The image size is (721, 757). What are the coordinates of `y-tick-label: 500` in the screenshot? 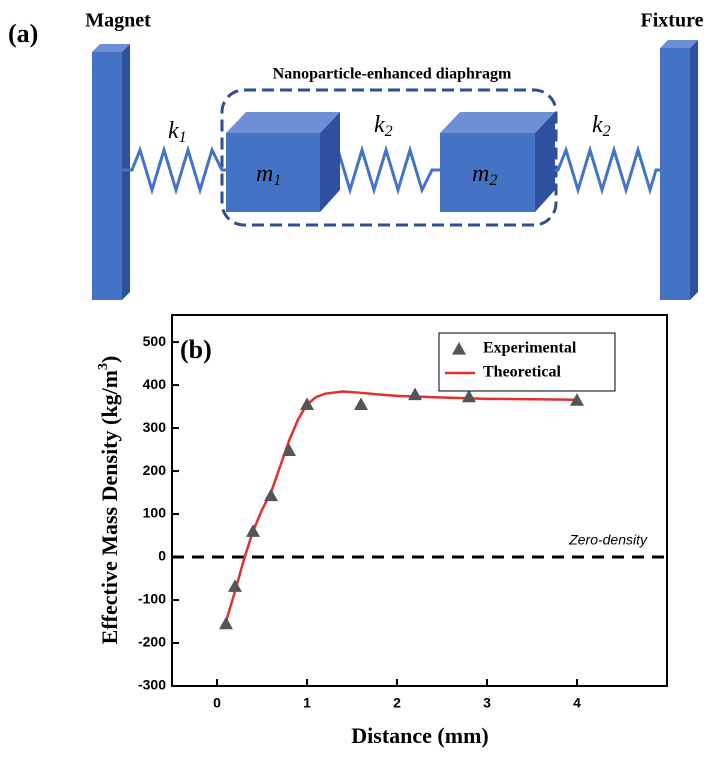 It's located at (155, 341).